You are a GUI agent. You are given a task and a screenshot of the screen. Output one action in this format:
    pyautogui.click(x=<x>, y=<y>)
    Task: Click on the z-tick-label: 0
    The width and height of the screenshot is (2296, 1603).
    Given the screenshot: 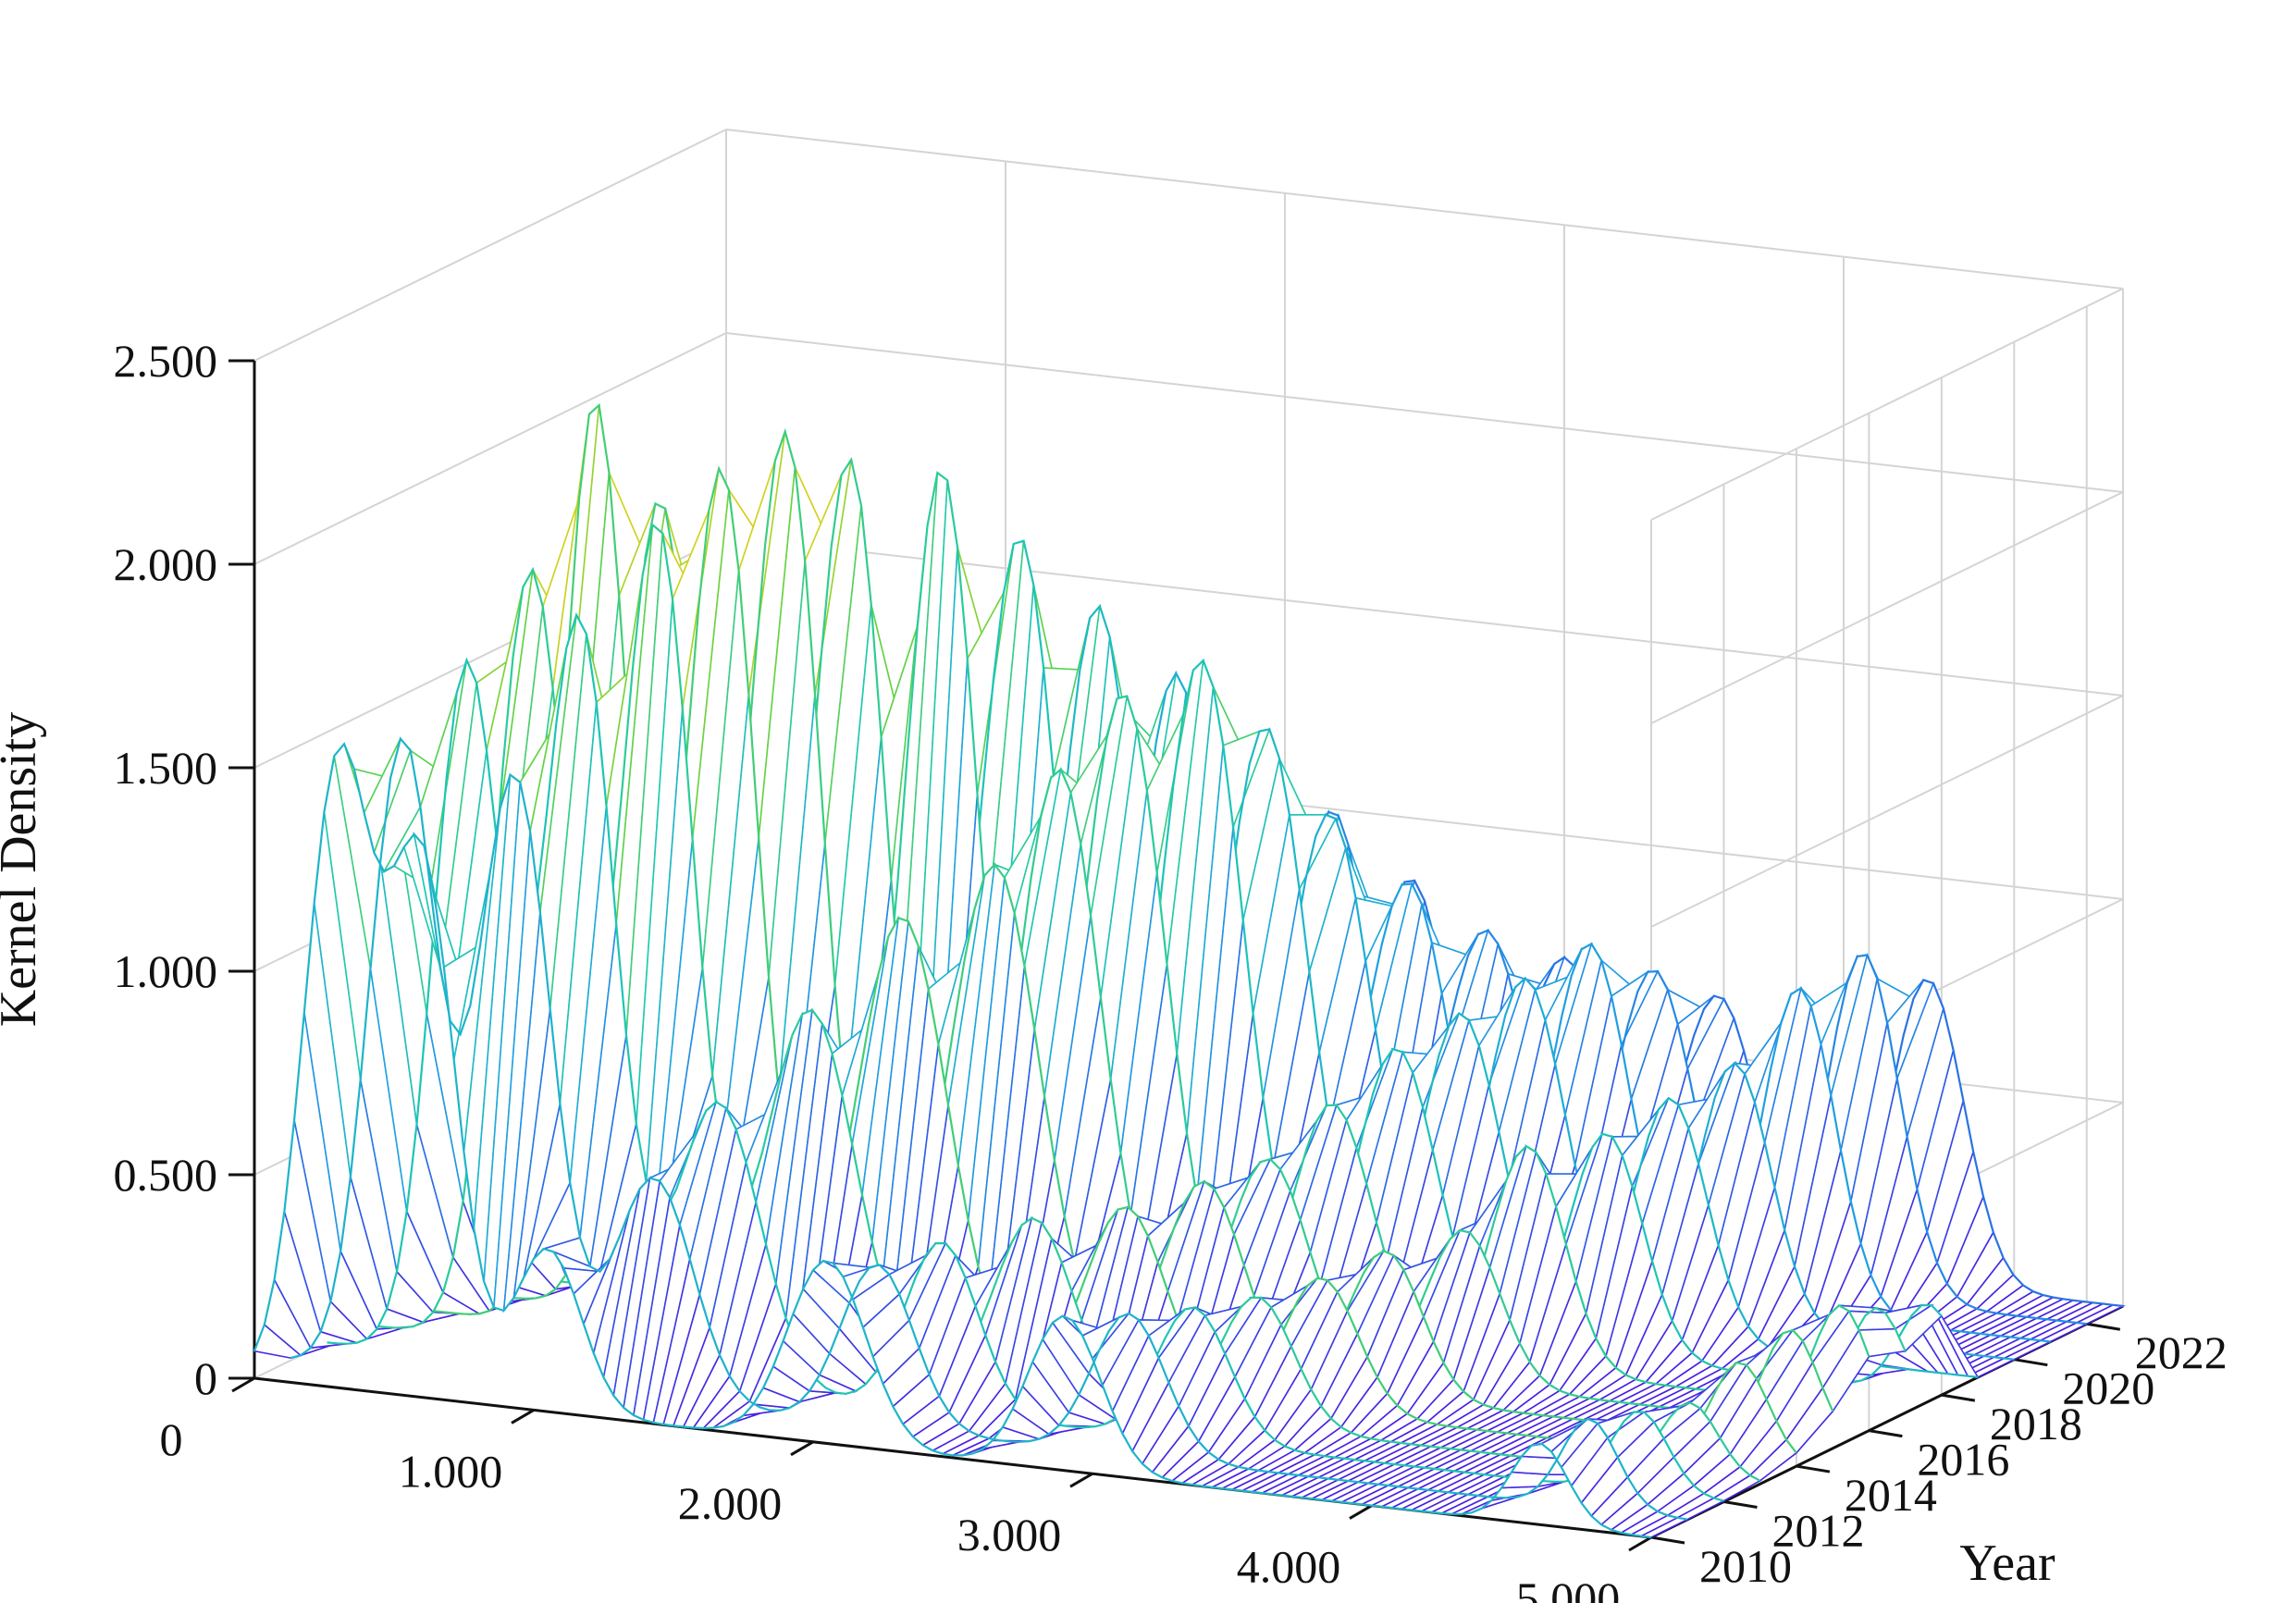 What is the action you would take?
    pyautogui.click(x=205, y=1378)
    